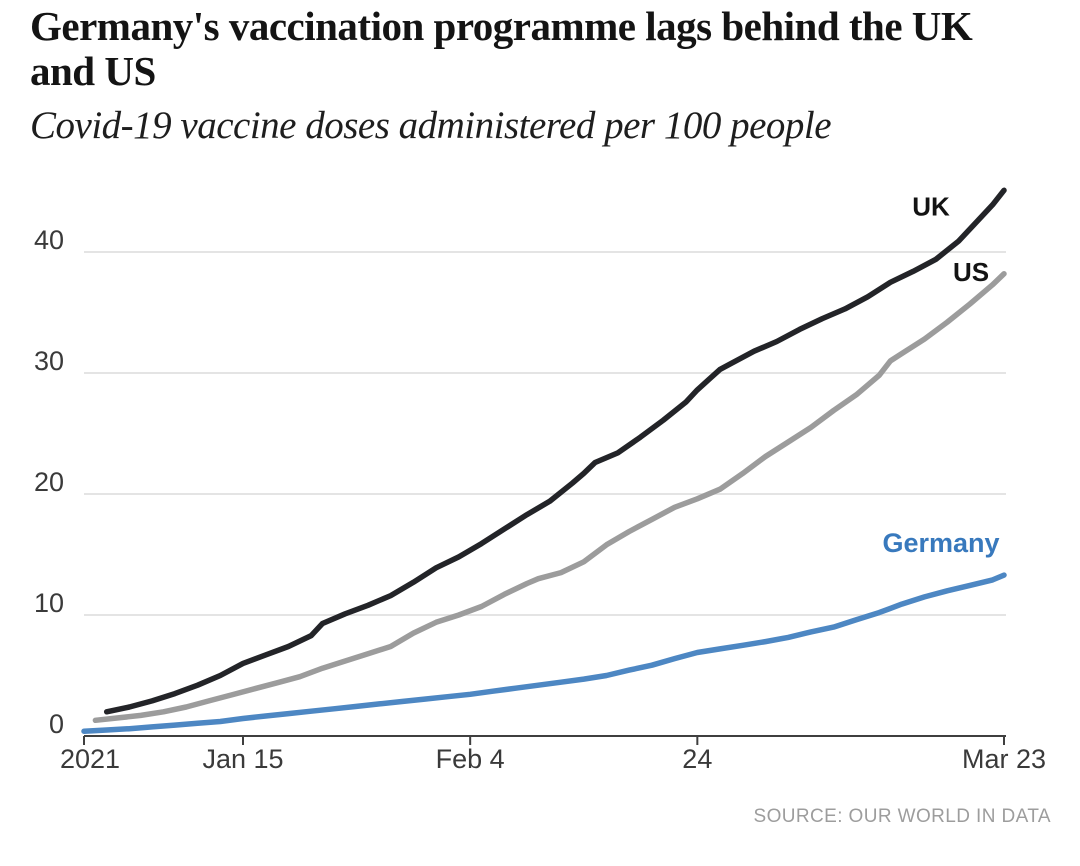 This screenshot has width=1080, height=866. Describe the element at coordinates (1004, 759) in the screenshot. I see `x-tick-label: Mar 23` at that location.